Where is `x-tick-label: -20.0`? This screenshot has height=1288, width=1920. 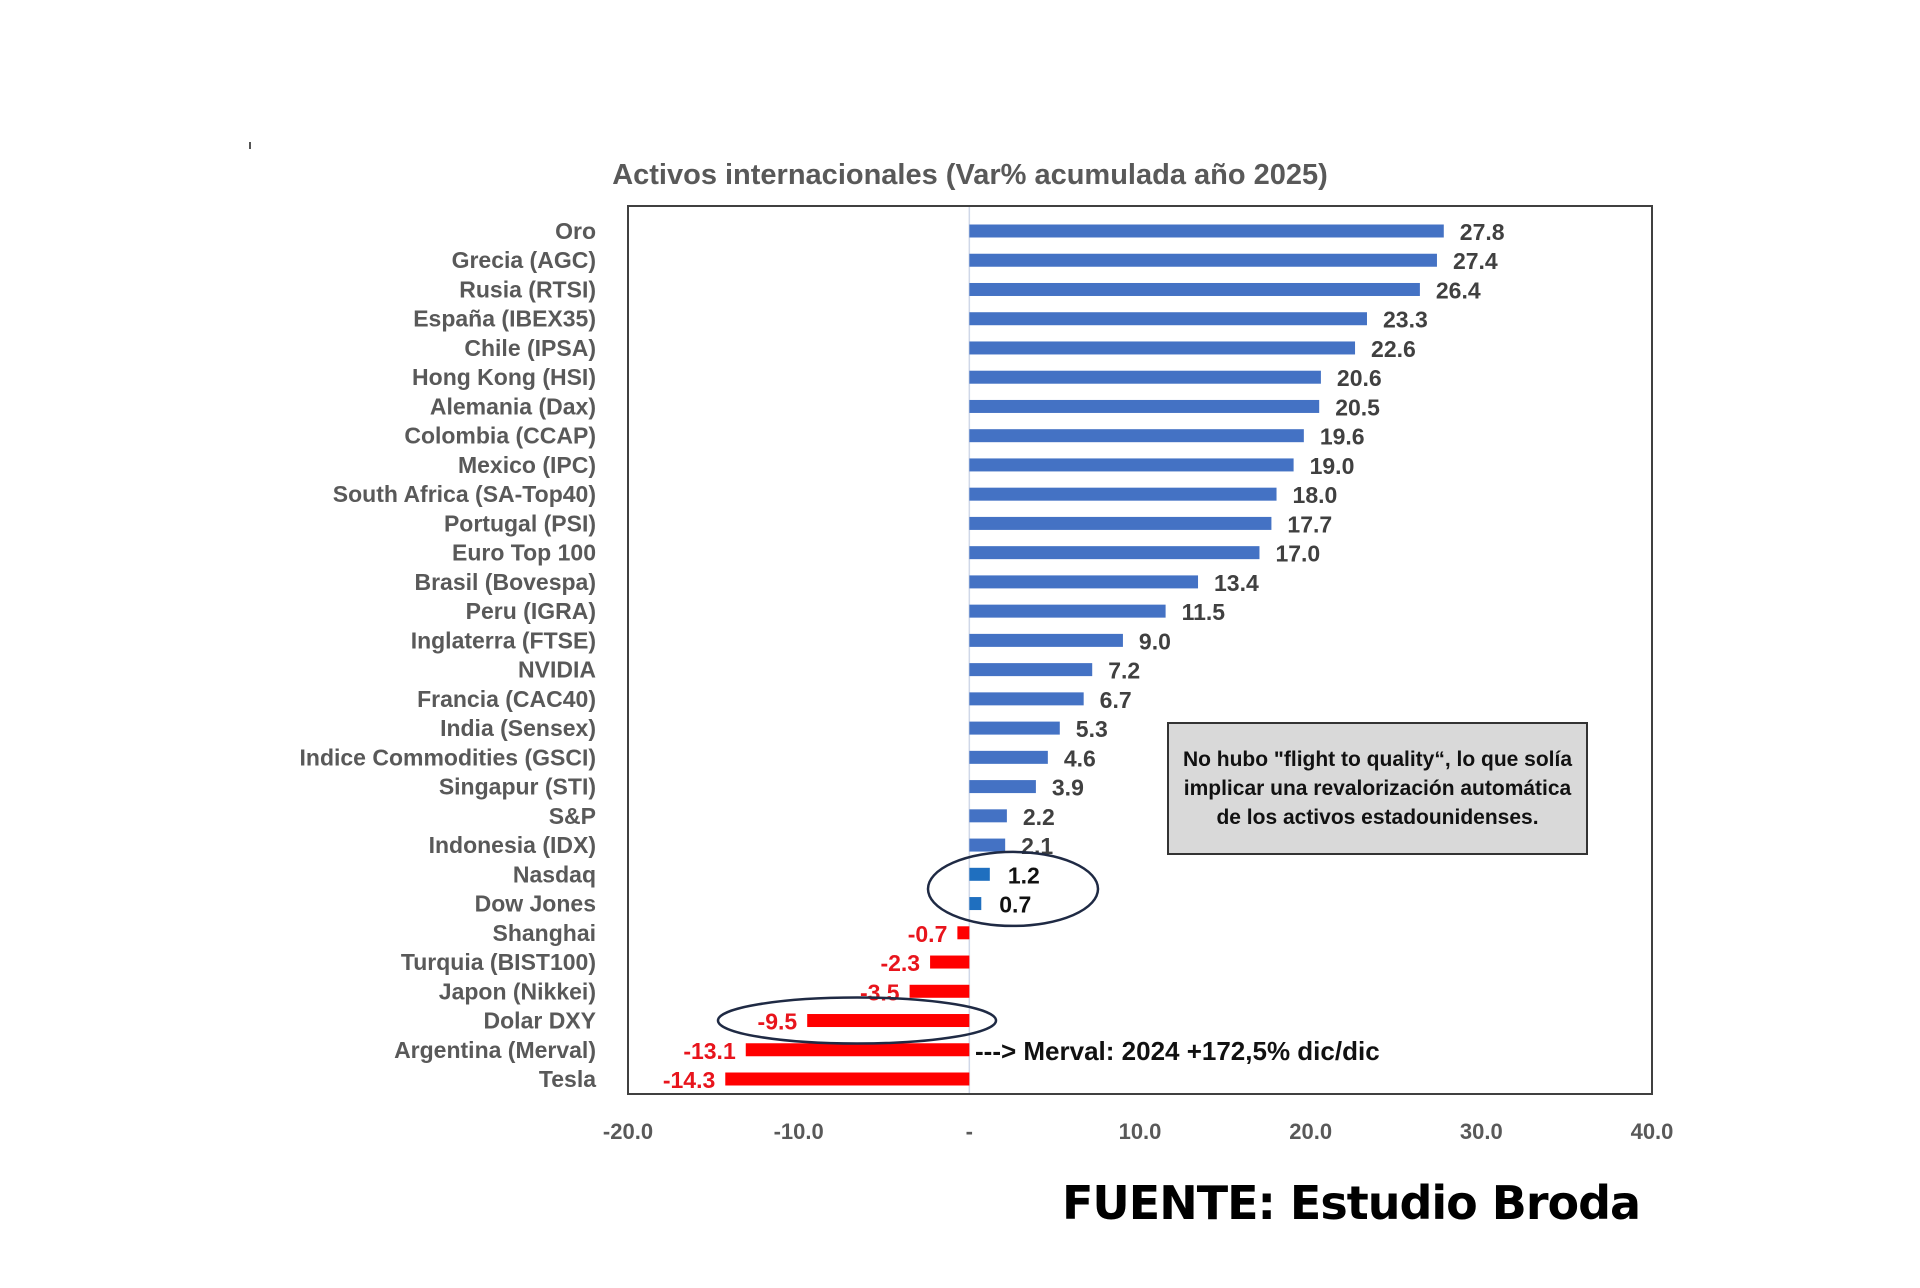
x-tick-label: -20.0 is located at coordinates (628, 1131).